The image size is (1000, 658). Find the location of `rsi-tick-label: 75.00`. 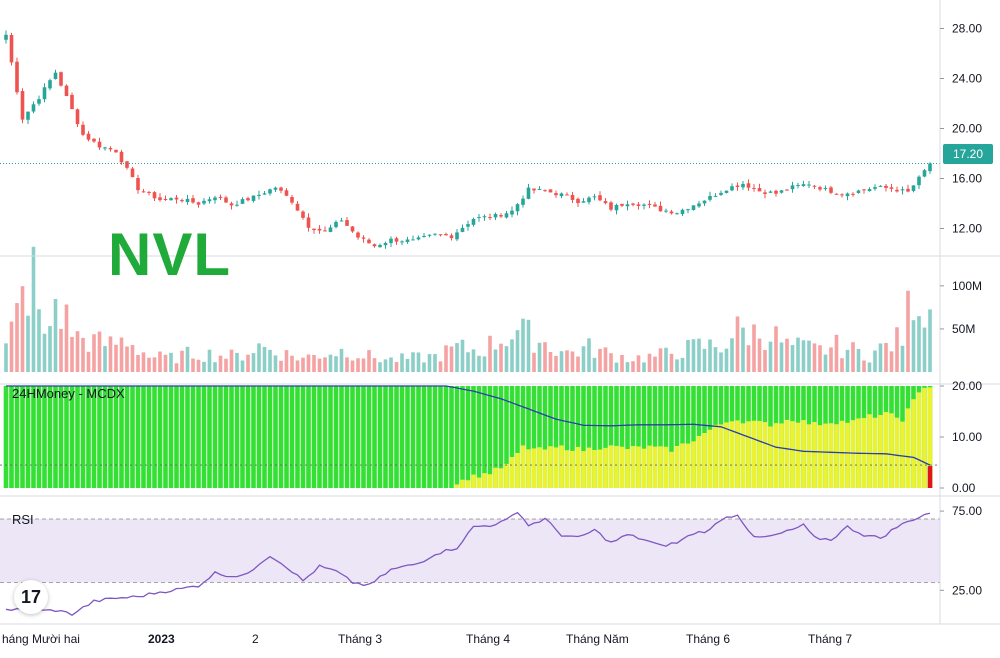

rsi-tick-label: 75.00 is located at coordinates (967, 511).